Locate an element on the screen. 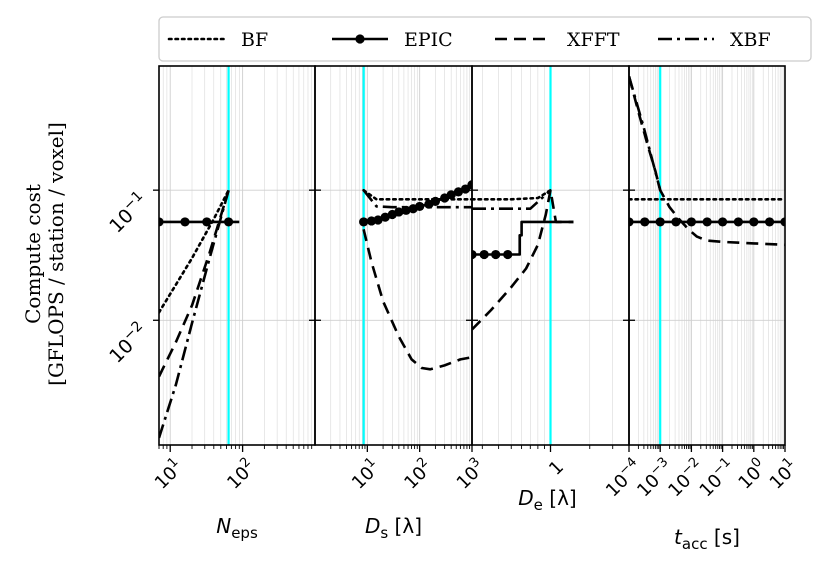  legend-marker is located at coordinates (360, 39).